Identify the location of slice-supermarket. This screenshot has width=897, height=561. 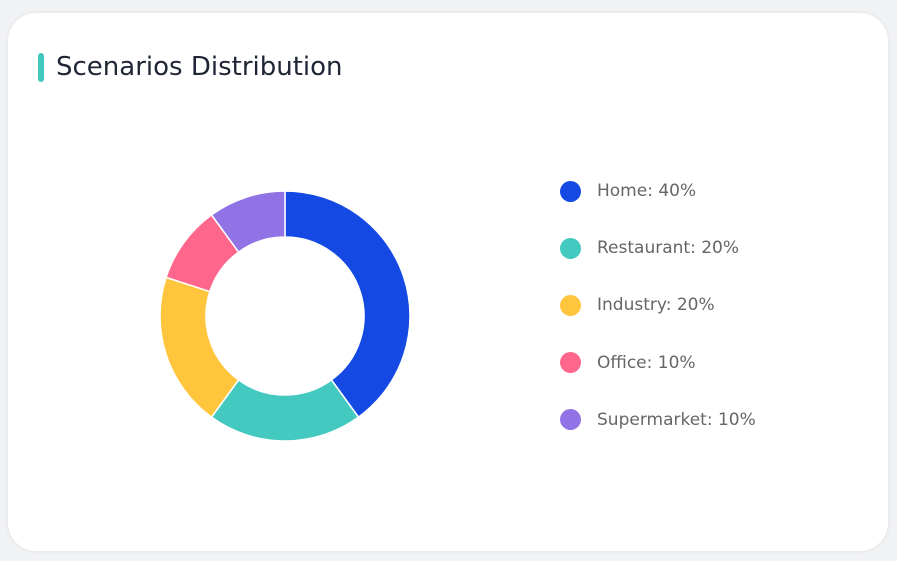
(248, 222).